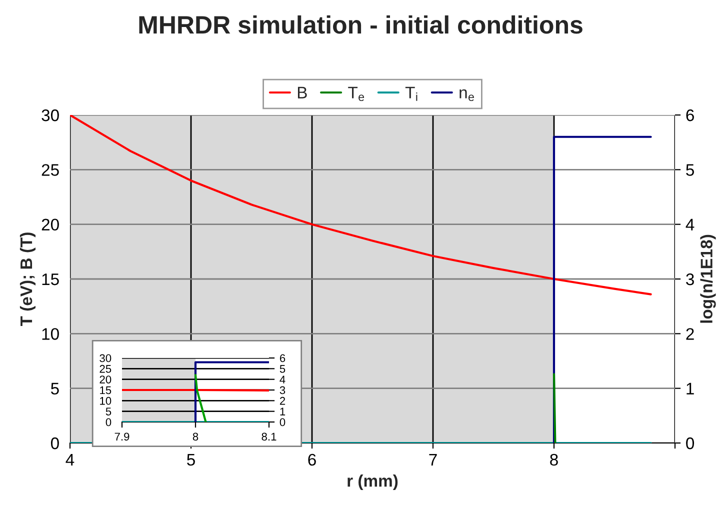  I want to click on chart-title: MHRDR simulation - initial conditions, so click(360, 24).